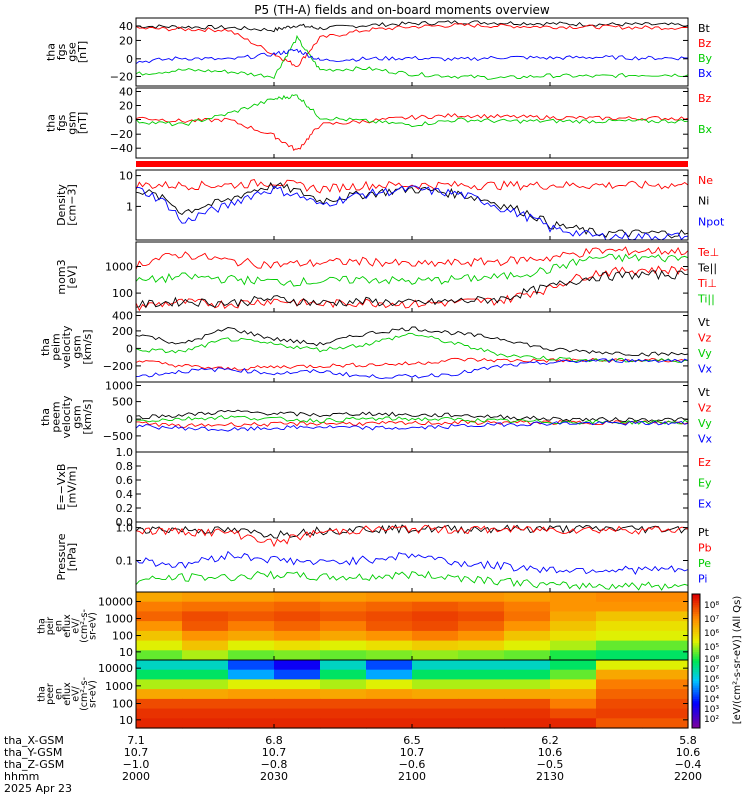  What do you see at coordinates (59, 694) in the screenshot?
I see `y-axis-label-line: en` at bounding box center [59, 694].